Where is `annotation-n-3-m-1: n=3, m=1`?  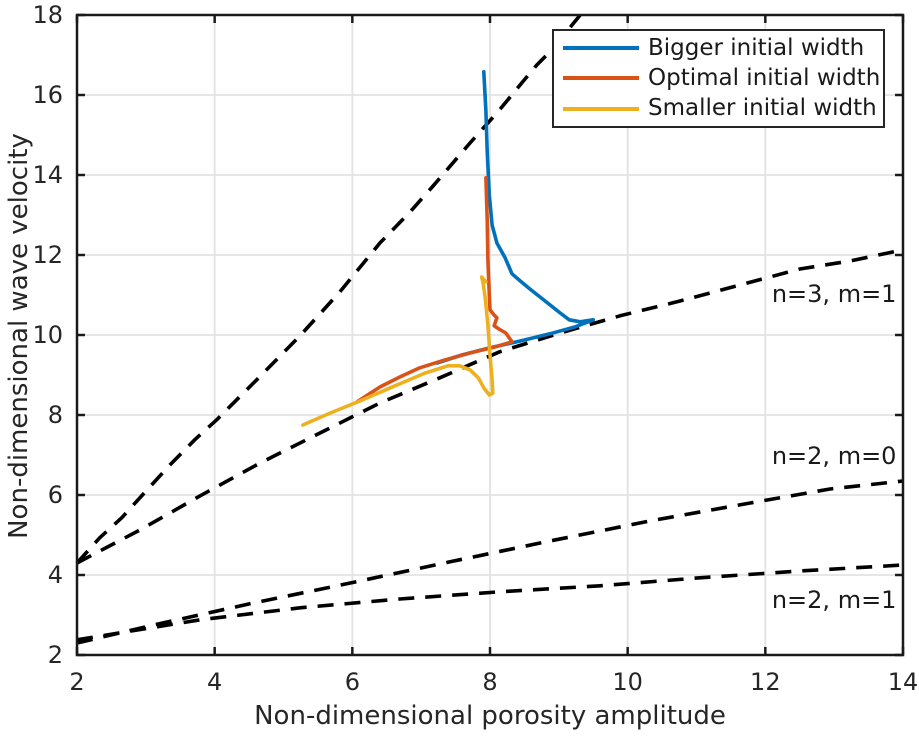 annotation-n-3-m-1: n=3, m=1 is located at coordinates (834, 294).